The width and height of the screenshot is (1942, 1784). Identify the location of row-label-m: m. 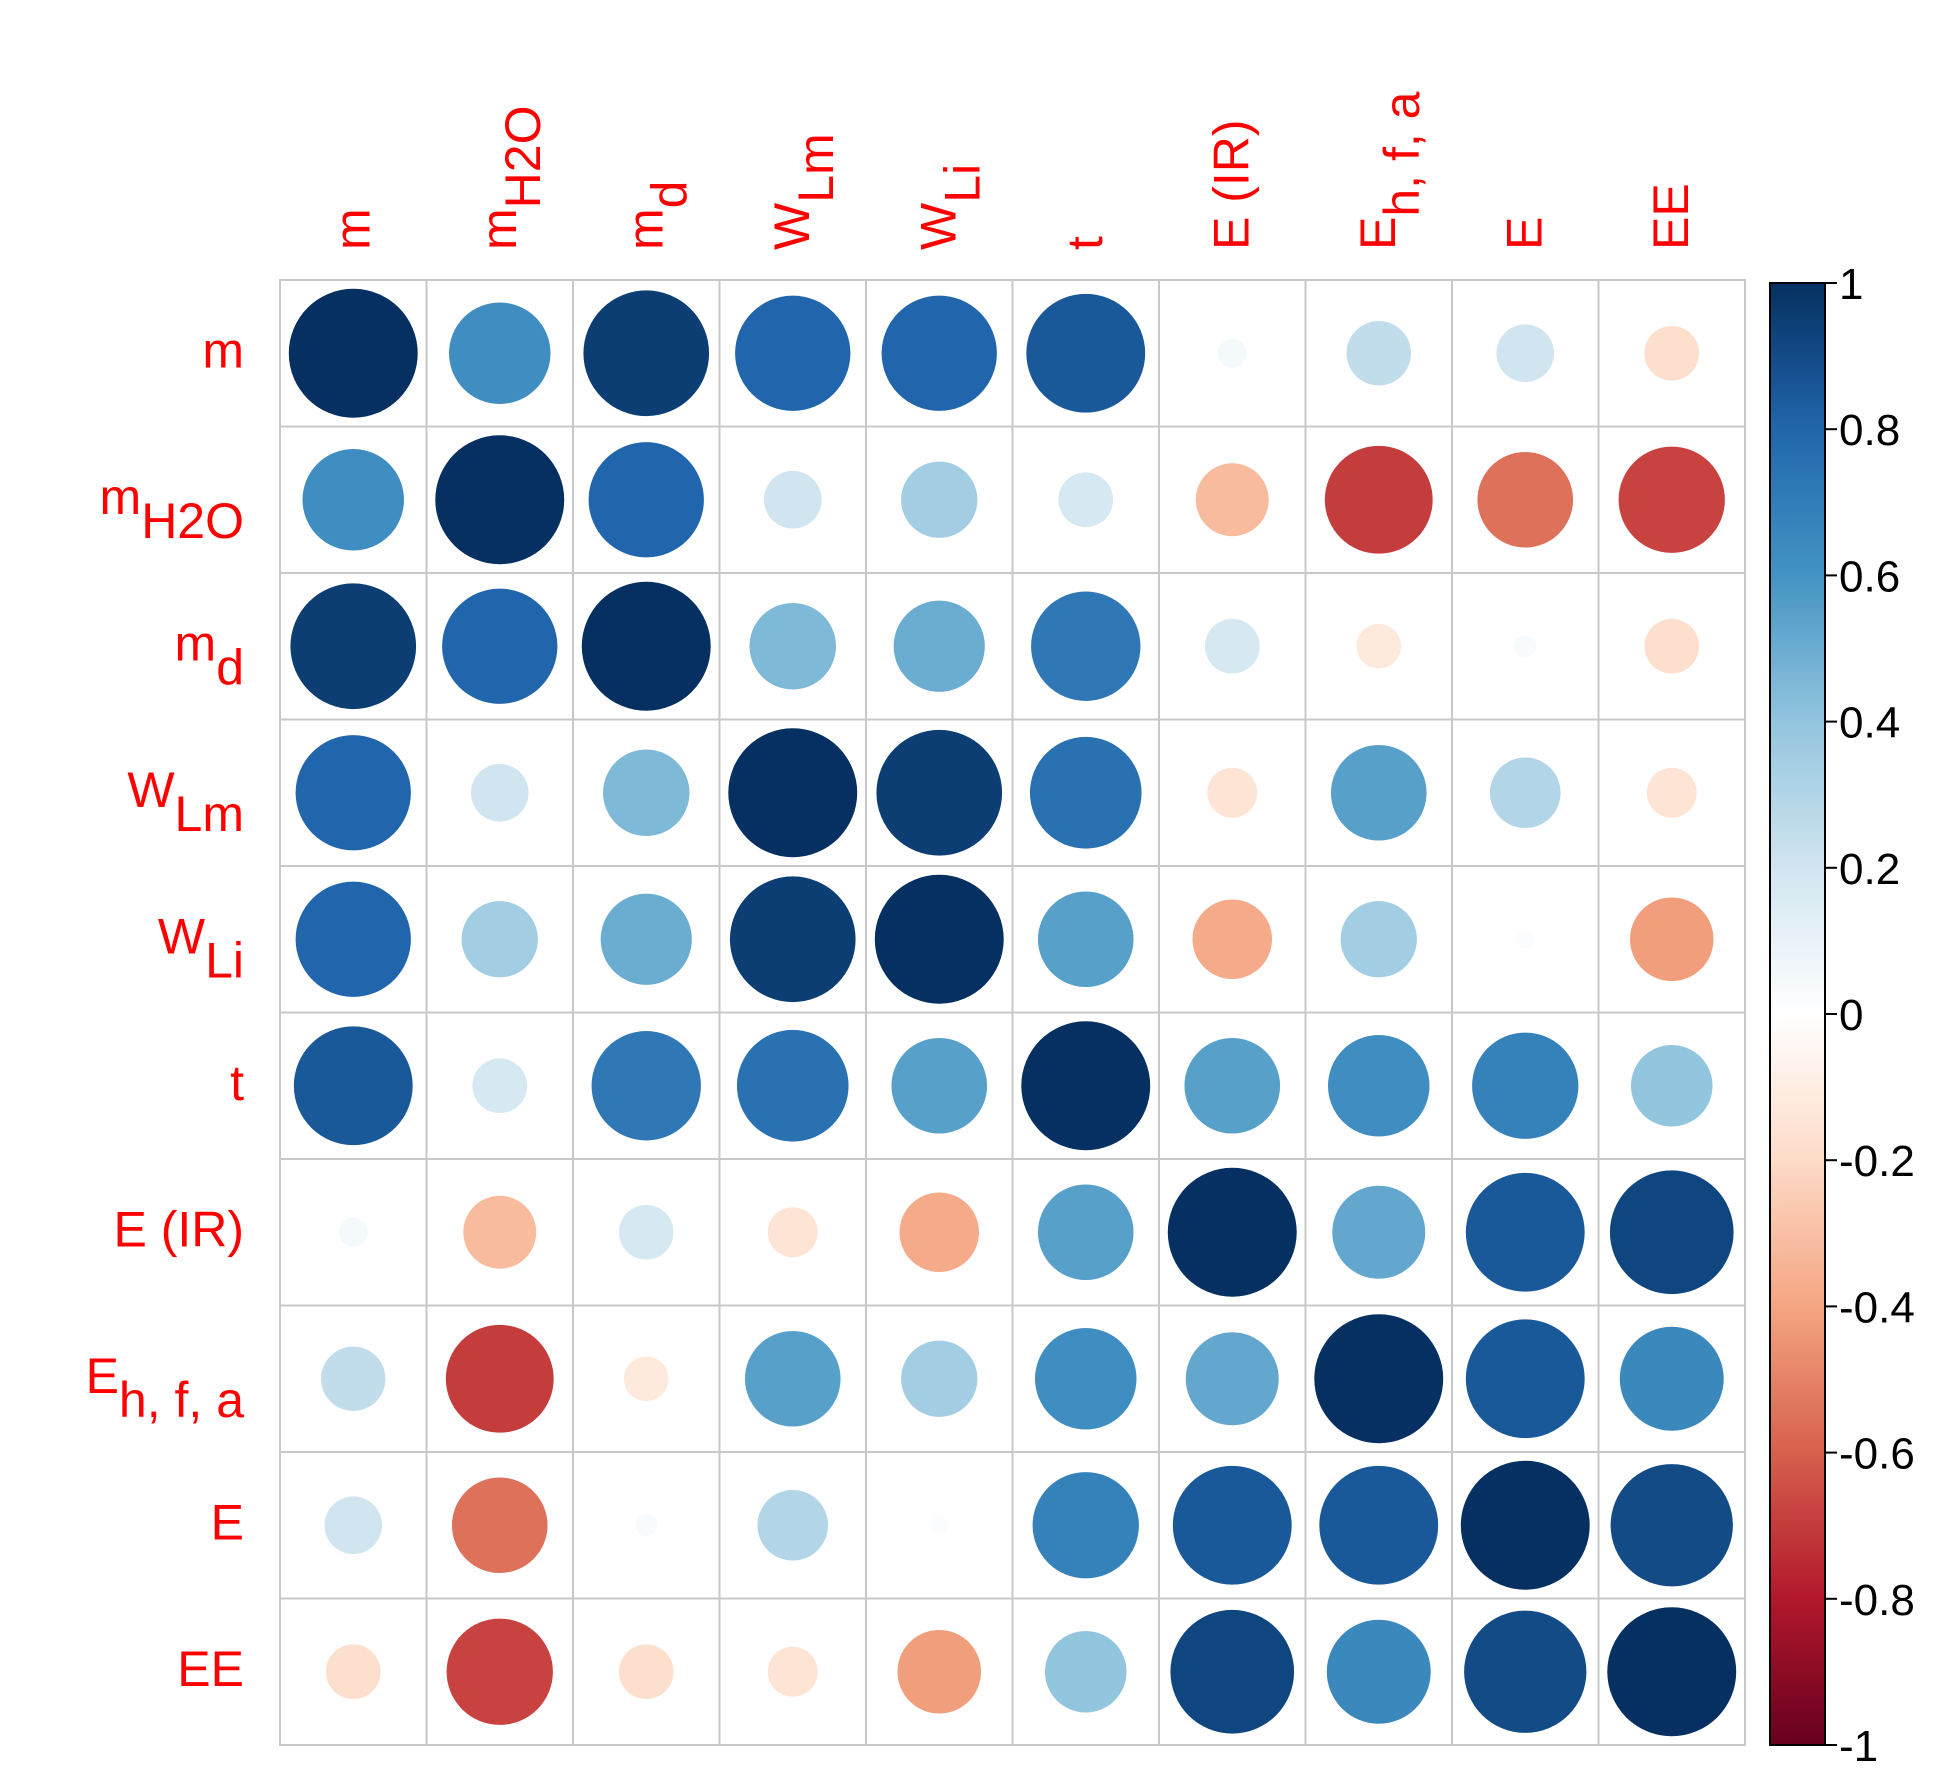
(223, 350).